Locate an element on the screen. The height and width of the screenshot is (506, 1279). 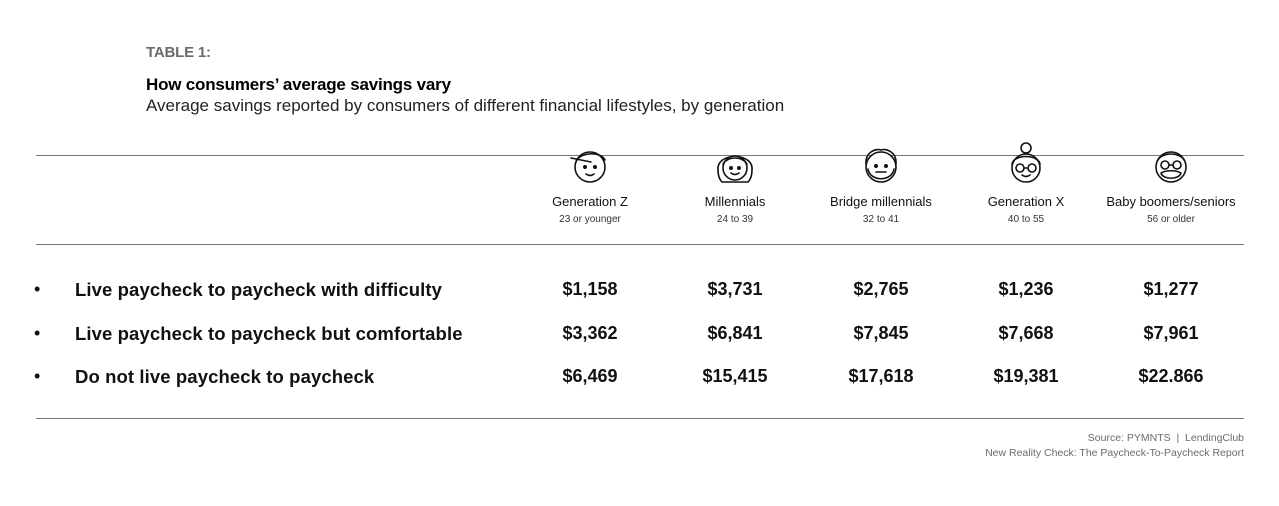
cell-value: $17,618 is located at coordinates (881, 376).